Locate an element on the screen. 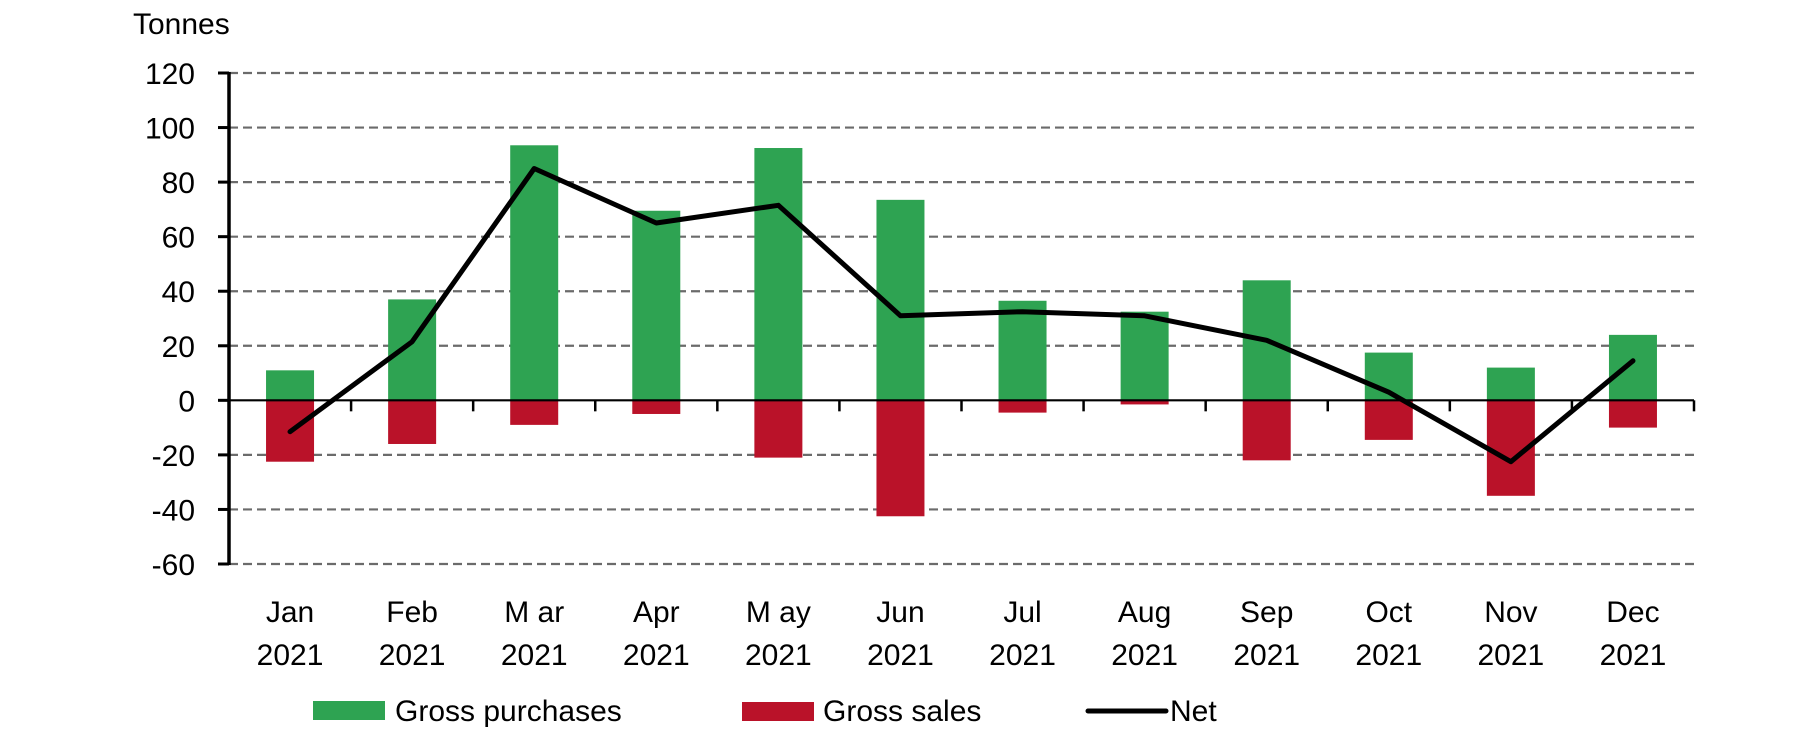 This screenshot has width=1816, height=739. y-tick-label: 100 is located at coordinates (170, 129).